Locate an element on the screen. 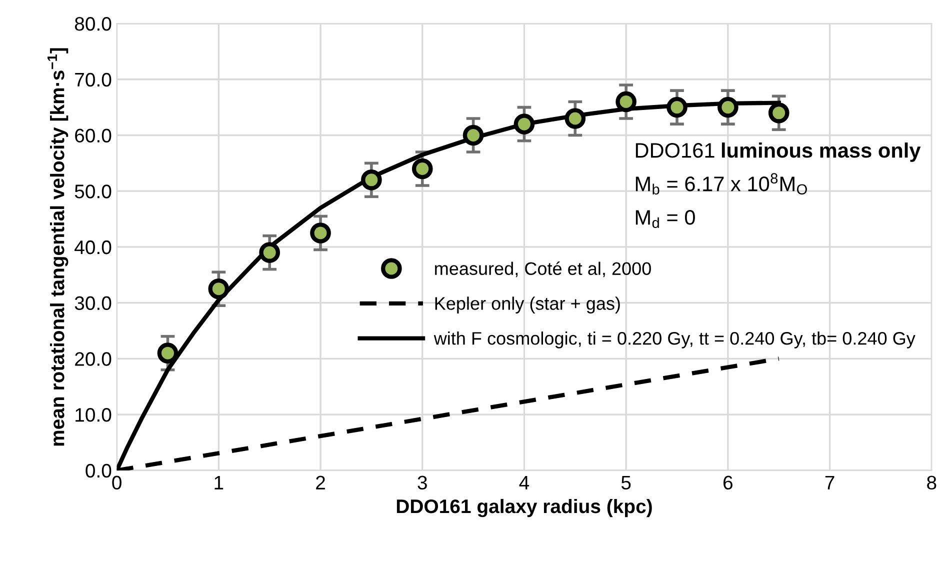  x-tick-label: 4 is located at coordinates (524, 483).